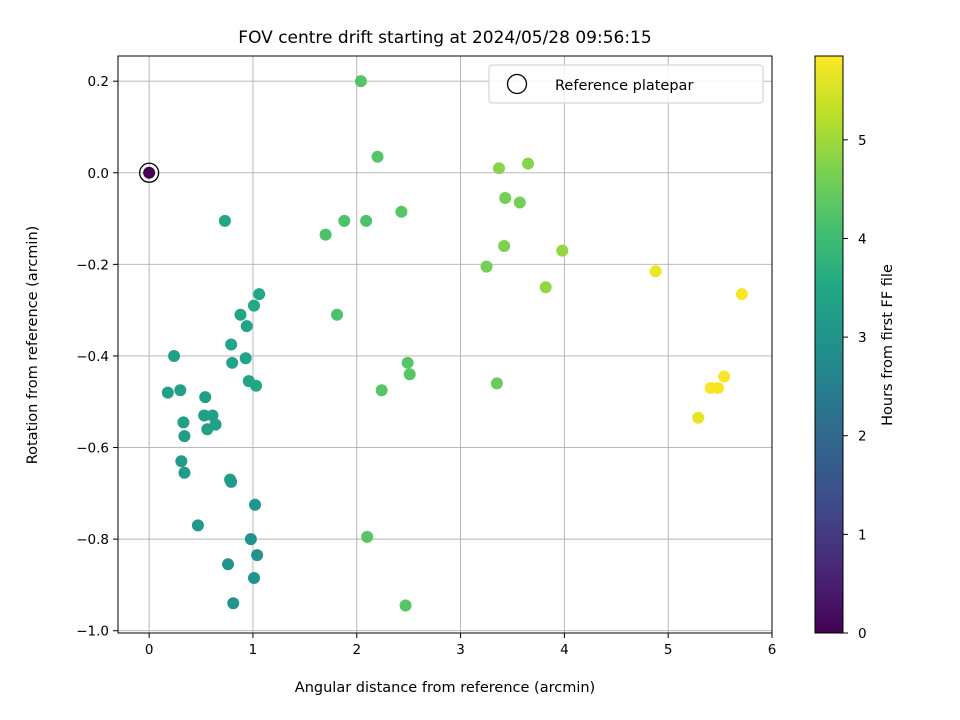  I want to click on colorbar-ticks: 0 1 2 3 4 5, so click(855, 387).